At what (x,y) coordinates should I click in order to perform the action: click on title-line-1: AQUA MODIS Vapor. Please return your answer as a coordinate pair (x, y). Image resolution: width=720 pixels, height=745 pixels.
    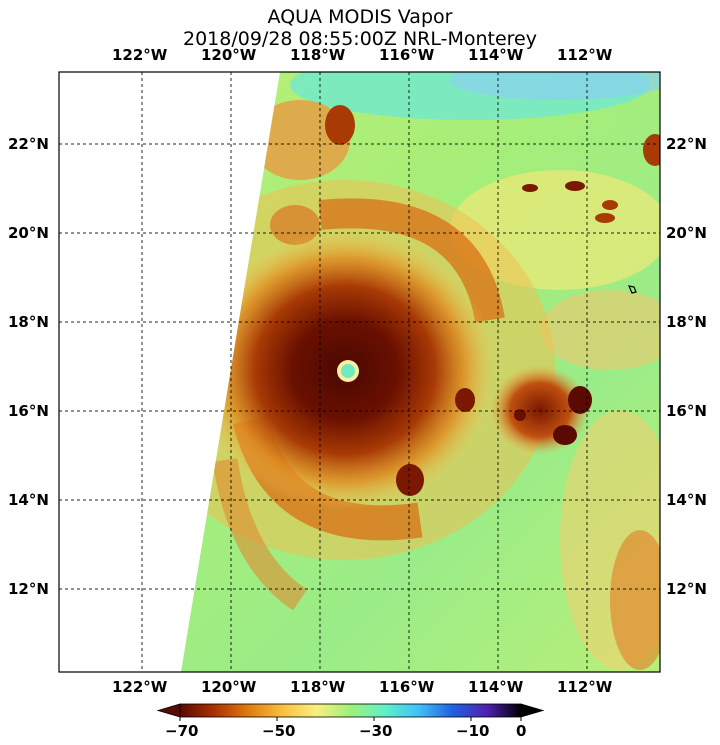
    Looking at the image, I should click on (360, 17).